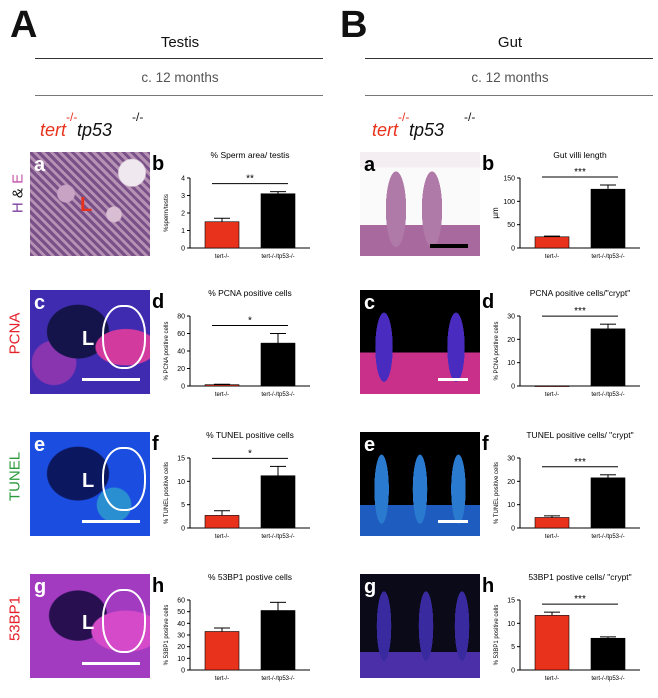 This screenshot has height=698, width=658. I want to click on y-axis-label: % 53BP1 positive cells, so click(167, 635).